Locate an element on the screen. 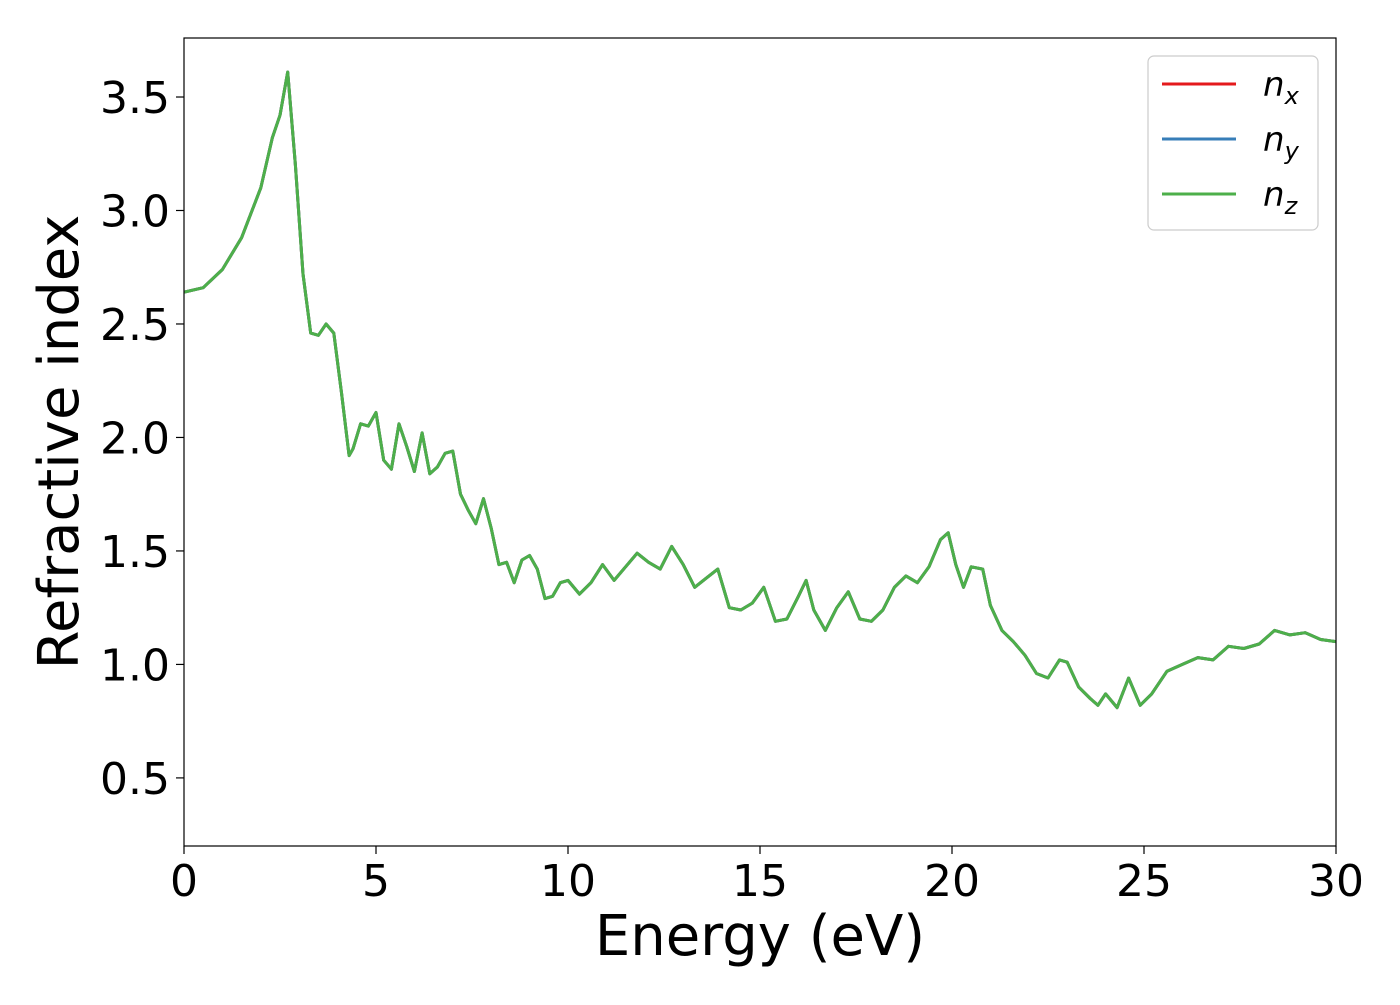 The width and height of the screenshot is (1400, 1005). y-tick-label: 1.5 is located at coordinates (135, 552).